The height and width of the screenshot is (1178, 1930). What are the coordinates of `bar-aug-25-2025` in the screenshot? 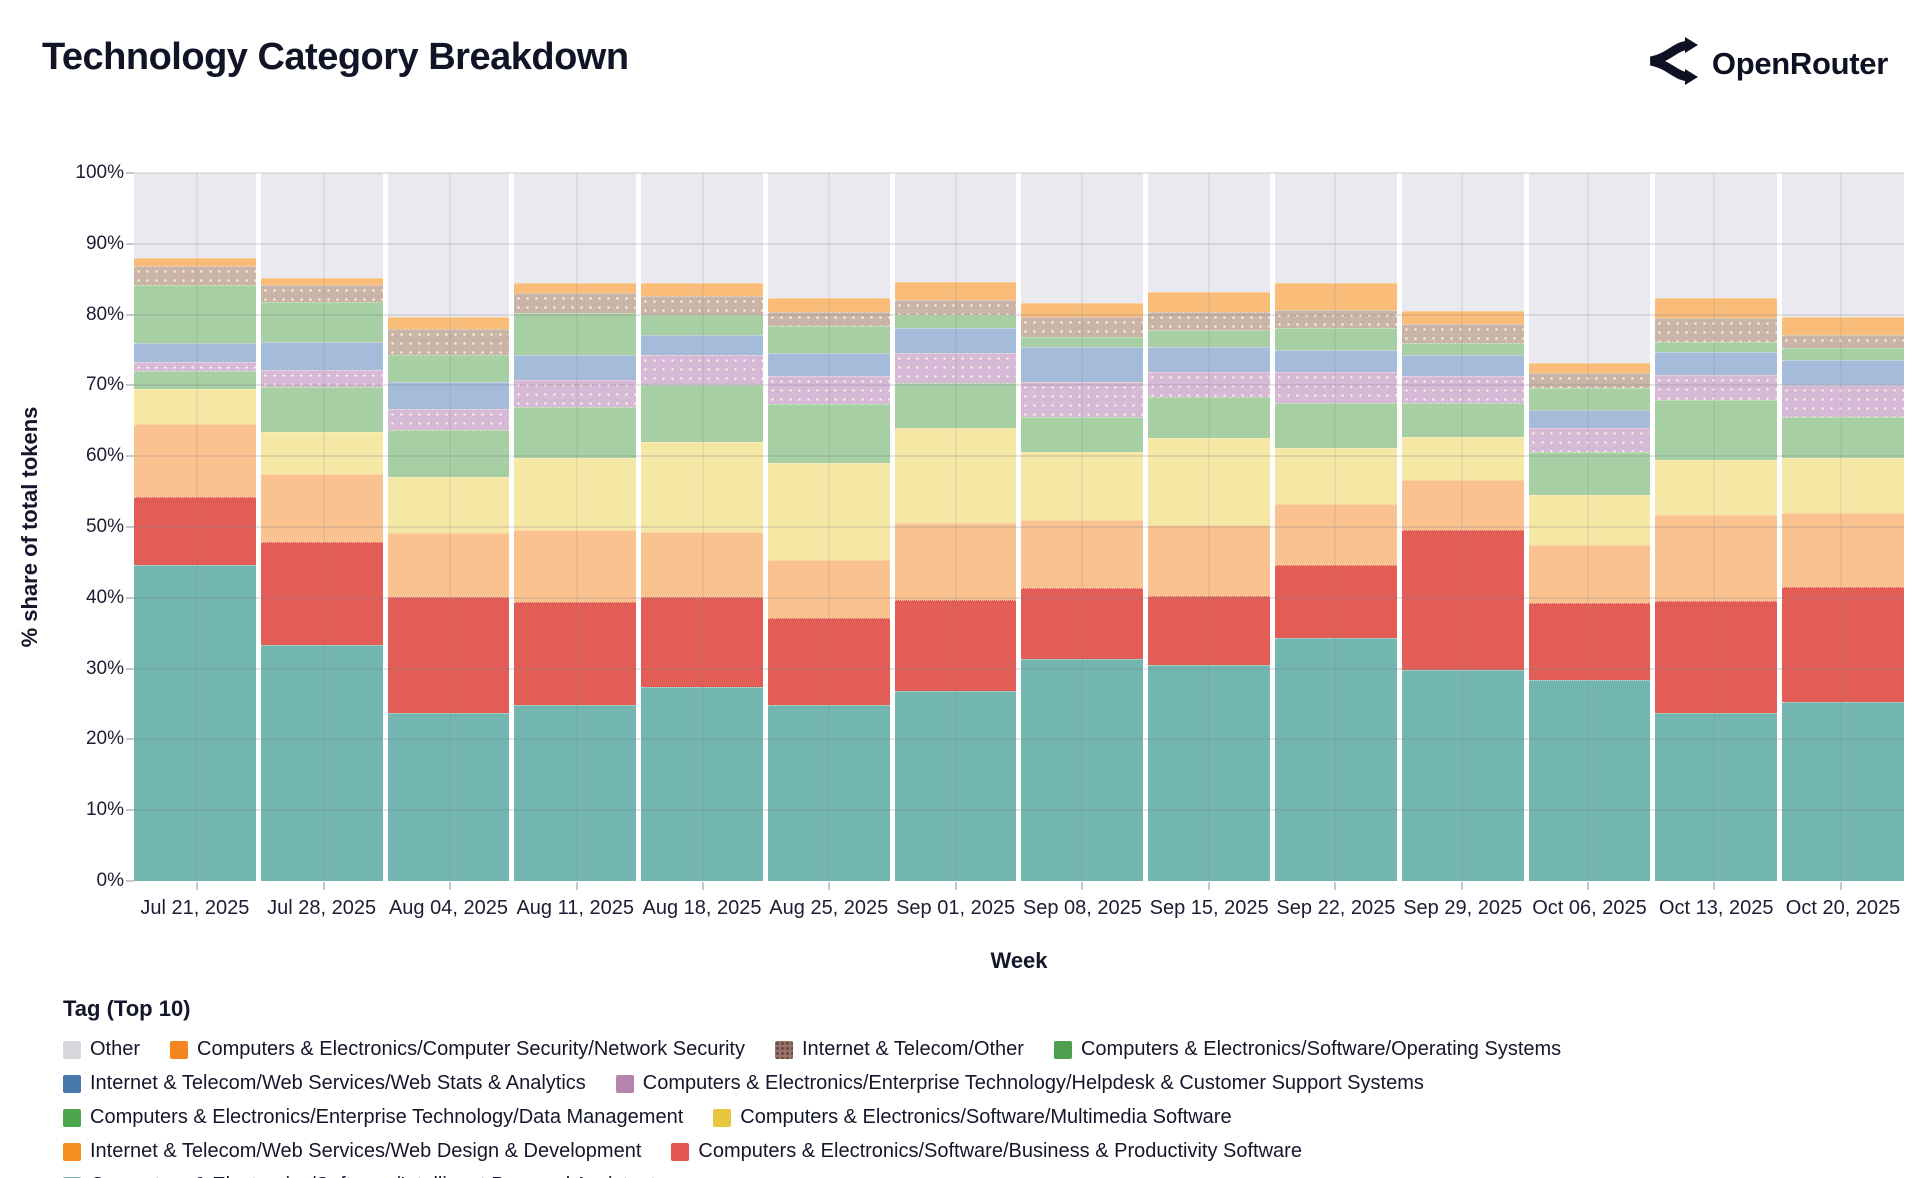 It's located at (828, 527).